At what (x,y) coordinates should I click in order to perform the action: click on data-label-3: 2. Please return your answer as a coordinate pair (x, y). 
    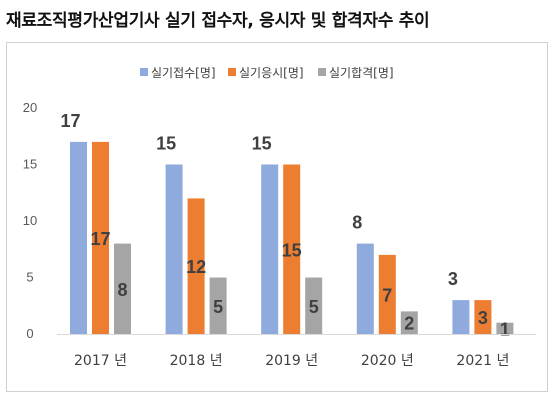
    Looking at the image, I should click on (409, 324).